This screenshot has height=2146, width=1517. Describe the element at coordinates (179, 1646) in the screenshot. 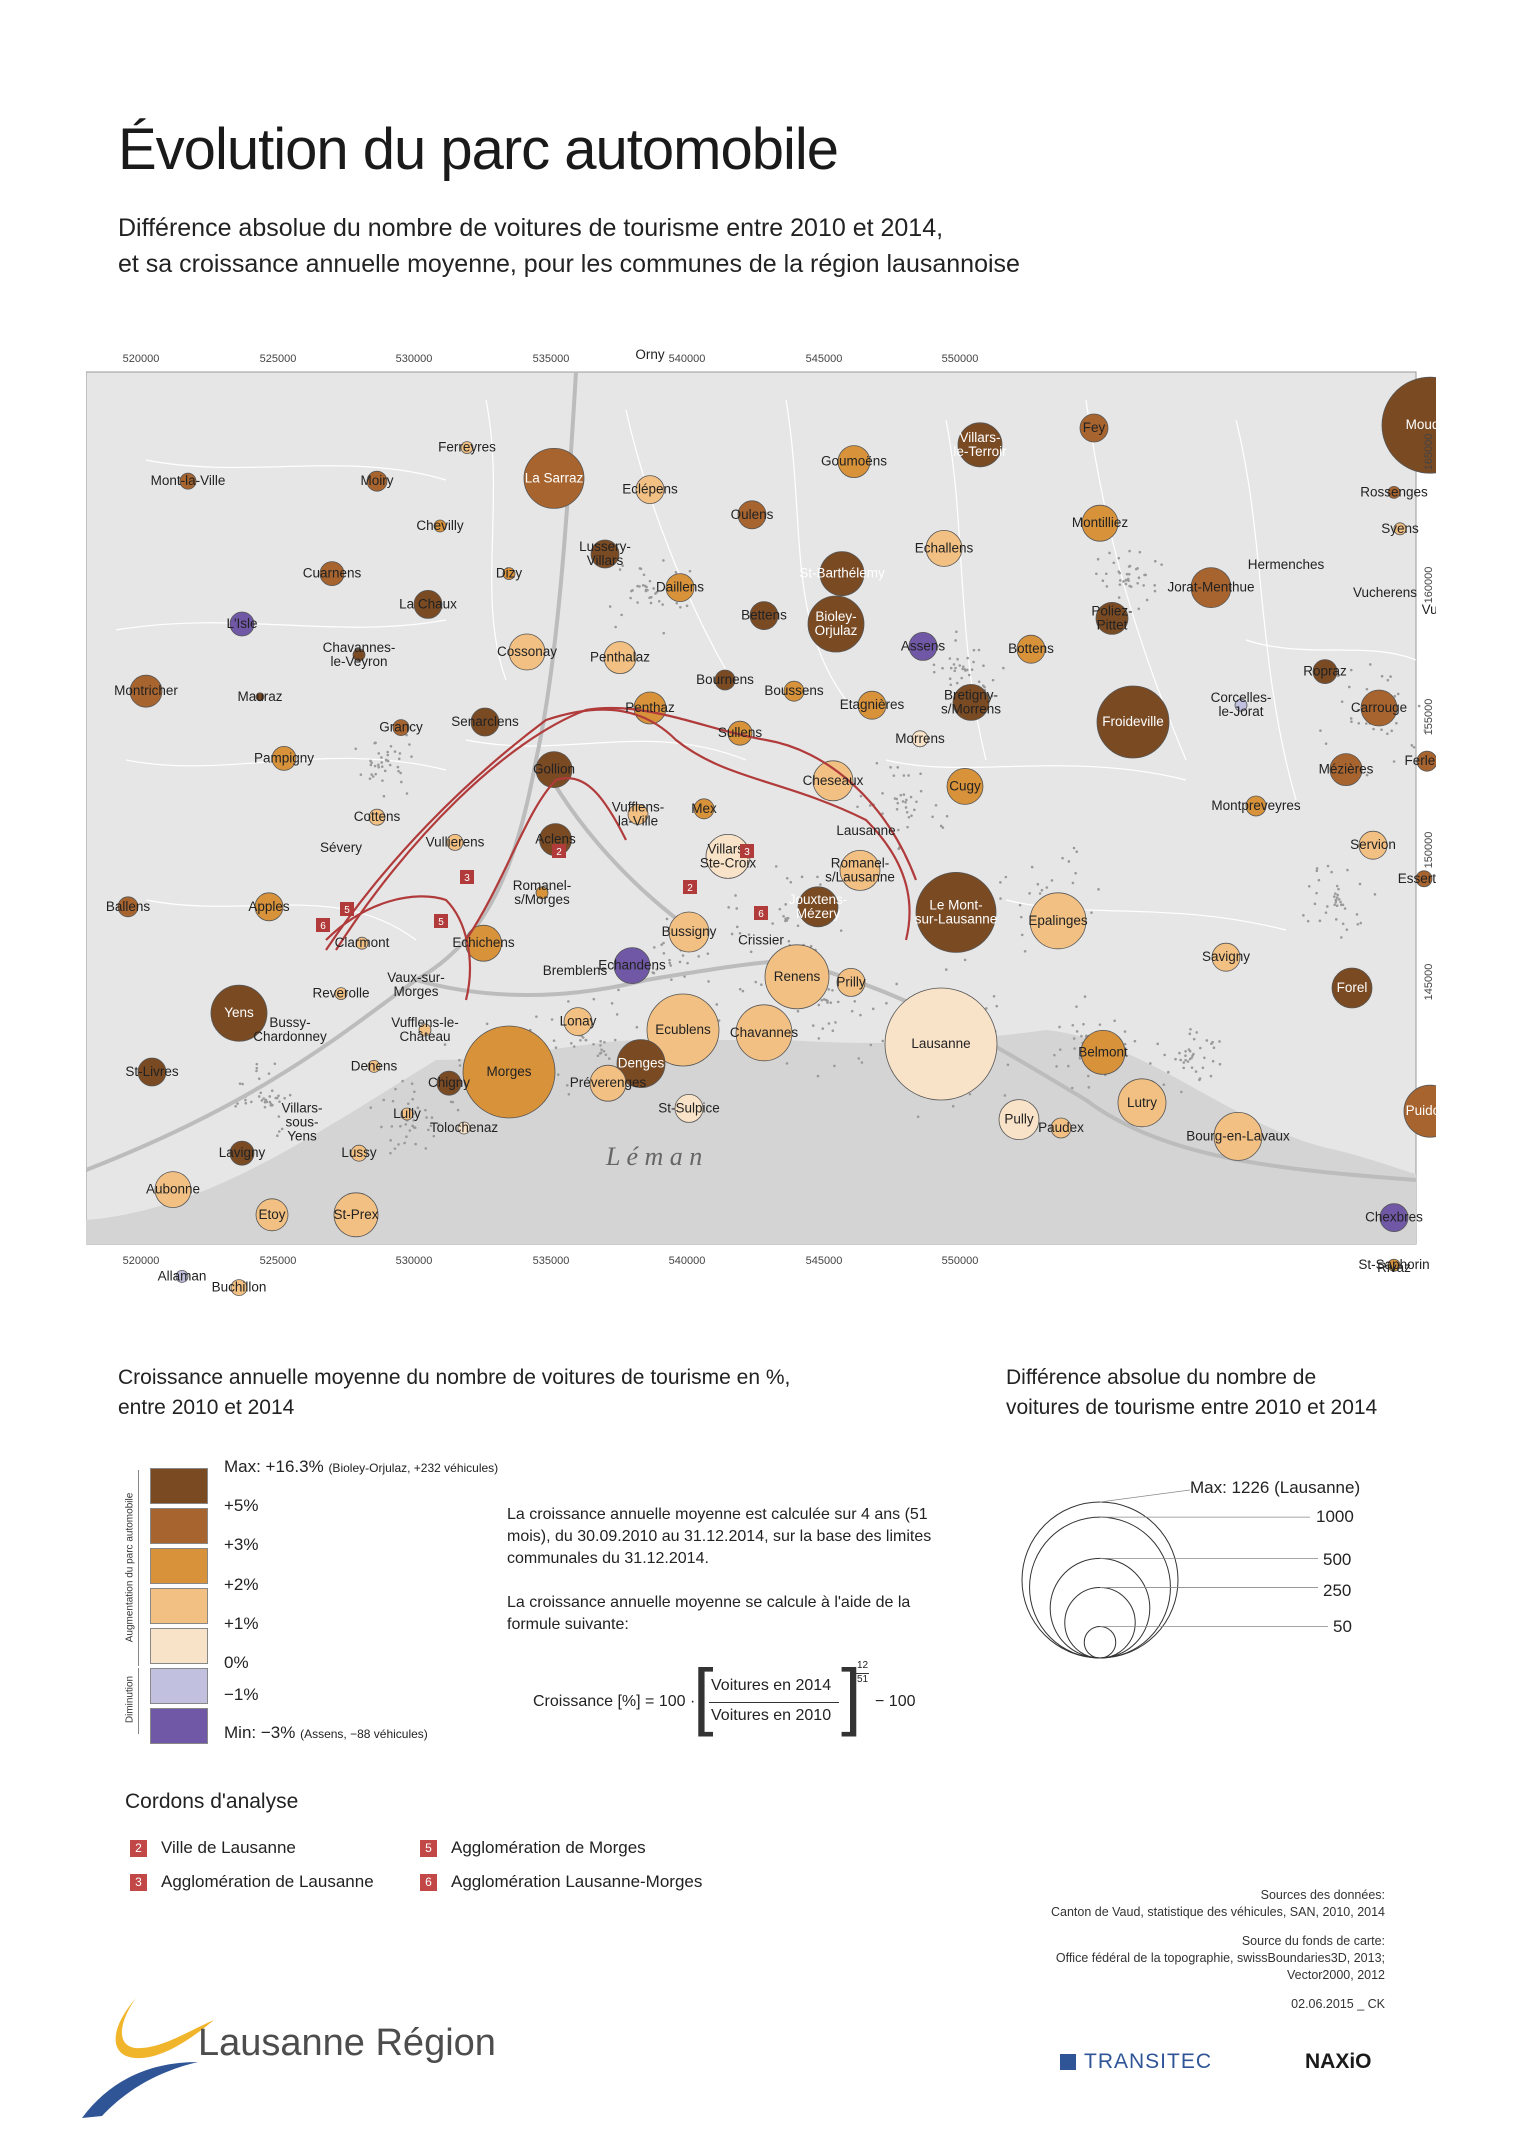

I see `swatch-p1` at that location.